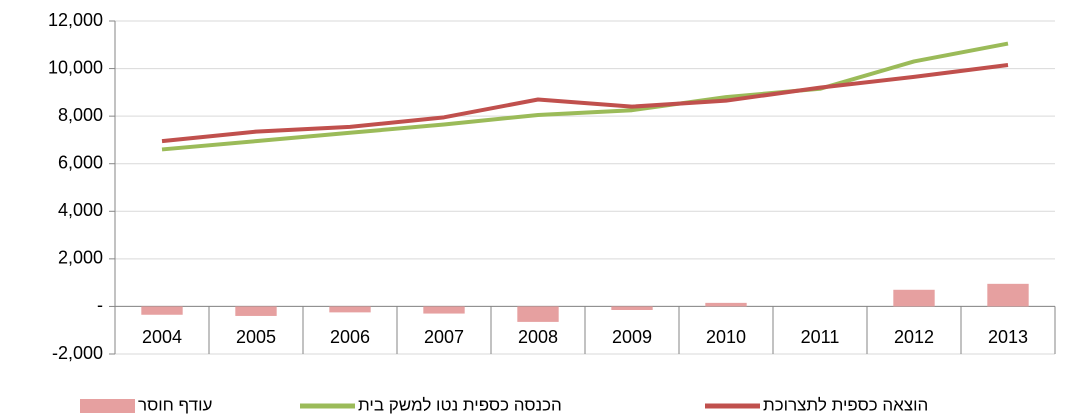  What do you see at coordinates (444, 337) in the screenshot?
I see `x-tick-label: 2007` at bounding box center [444, 337].